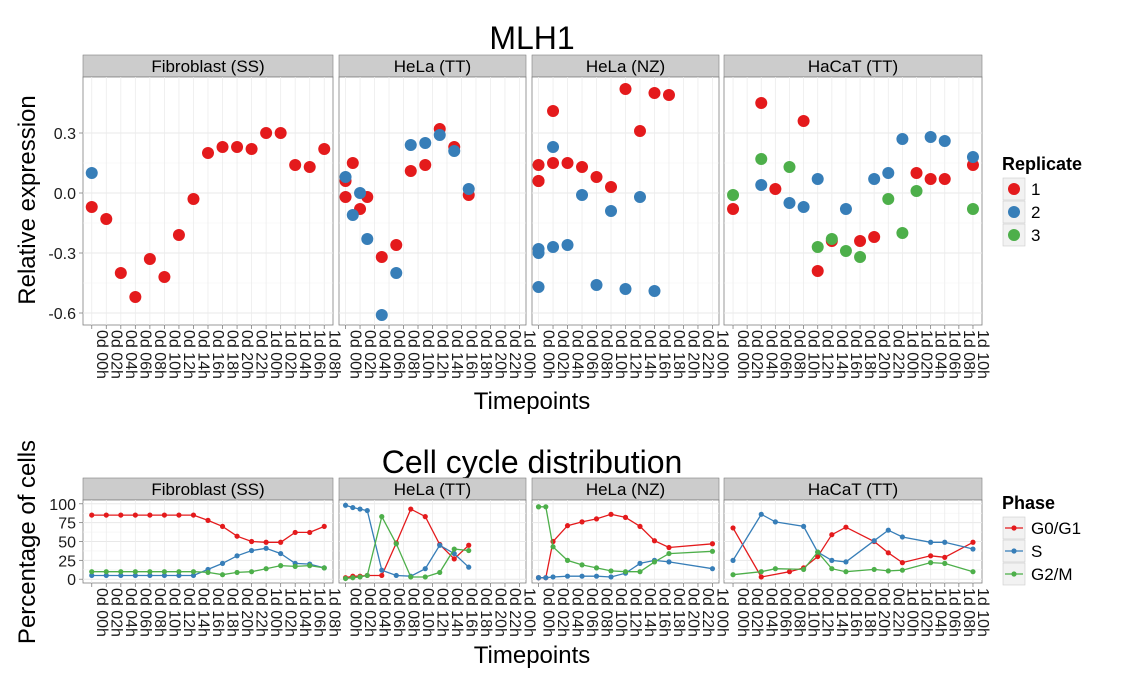 The width and height of the screenshot is (1130, 678). What do you see at coordinates (207, 66) in the screenshot?
I see `chart0-fibroblast-ss-strip-label: Fibroblast (SS)` at bounding box center [207, 66].